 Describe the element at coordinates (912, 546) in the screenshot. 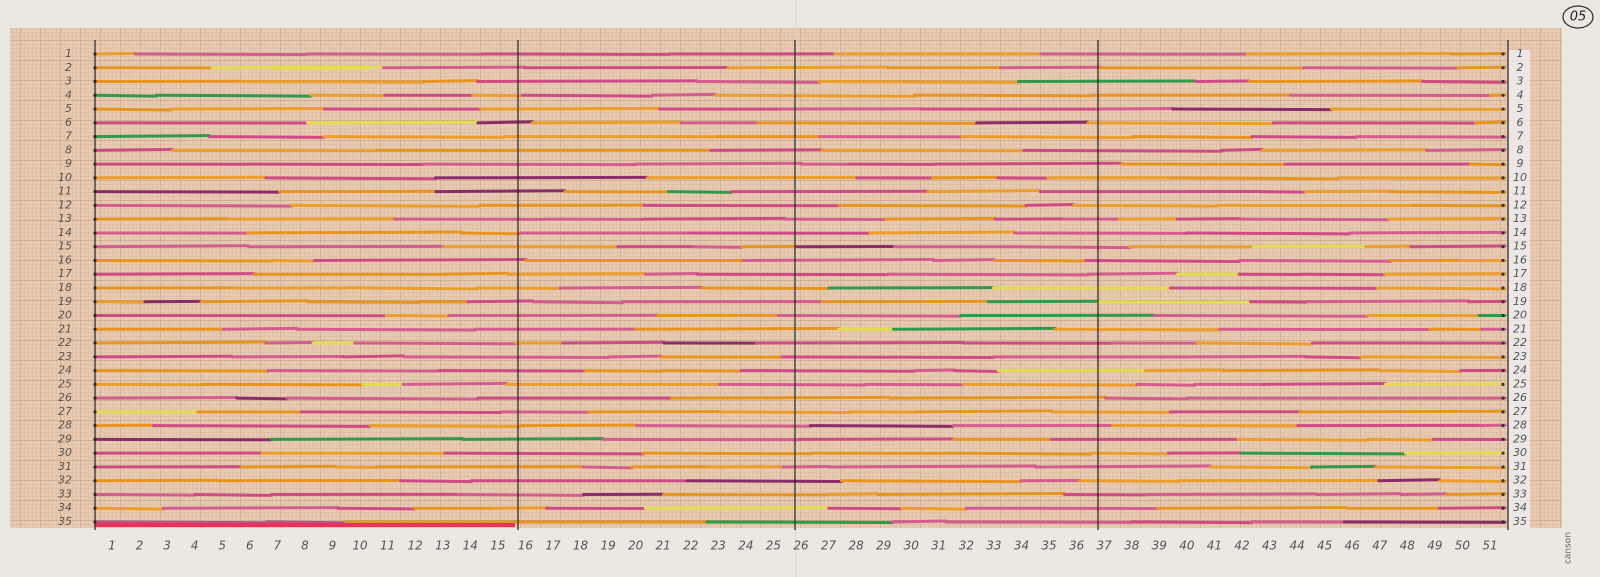

I see `column-label: 30` at that location.